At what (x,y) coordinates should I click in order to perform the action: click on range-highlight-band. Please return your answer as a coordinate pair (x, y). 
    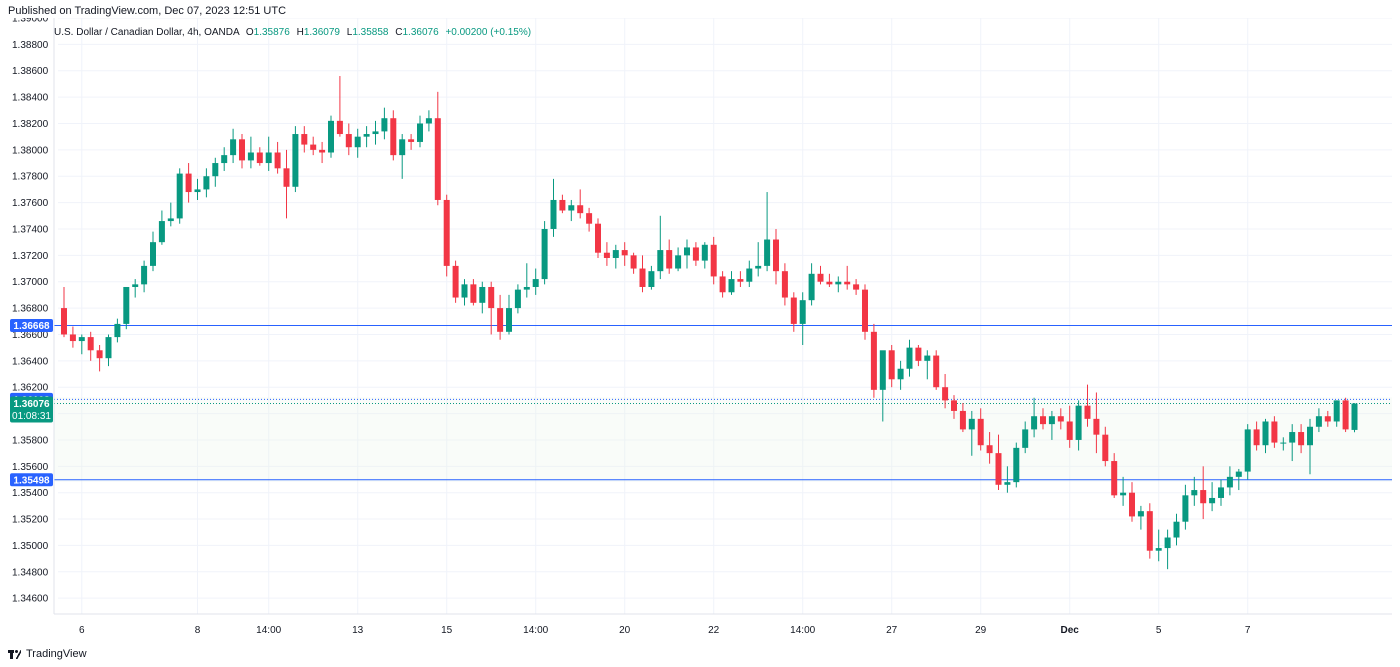
    Looking at the image, I should click on (723, 439).